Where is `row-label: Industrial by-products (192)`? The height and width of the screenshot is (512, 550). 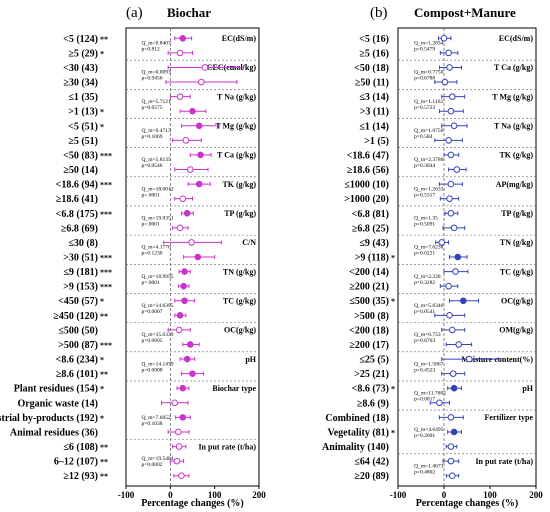 row-label: Industrial by-products (192) is located at coordinates (49, 418).